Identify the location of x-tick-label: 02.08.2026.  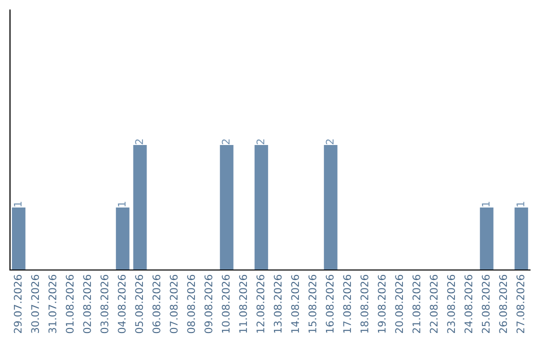
(87, 304).